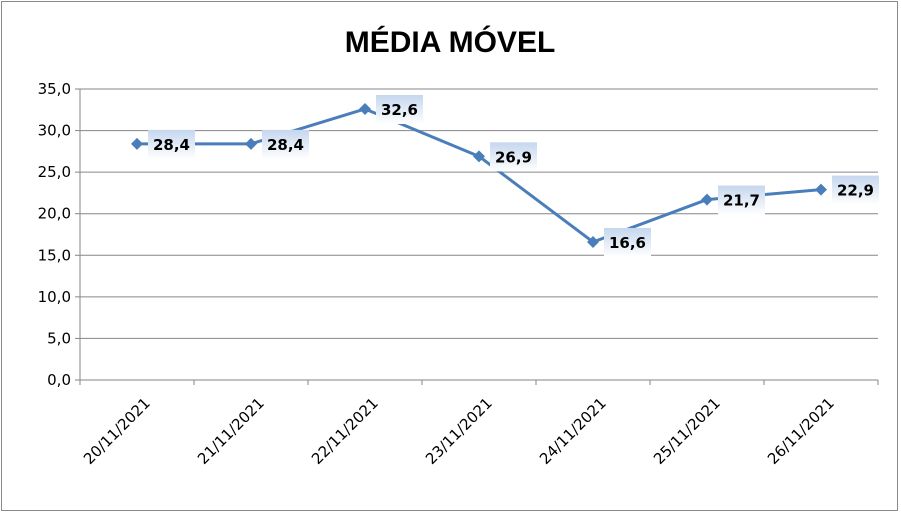 The image size is (901, 514). What do you see at coordinates (687, 431) in the screenshot?
I see `x-tick-label: 25/11/2021` at bounding box center [687, 431].